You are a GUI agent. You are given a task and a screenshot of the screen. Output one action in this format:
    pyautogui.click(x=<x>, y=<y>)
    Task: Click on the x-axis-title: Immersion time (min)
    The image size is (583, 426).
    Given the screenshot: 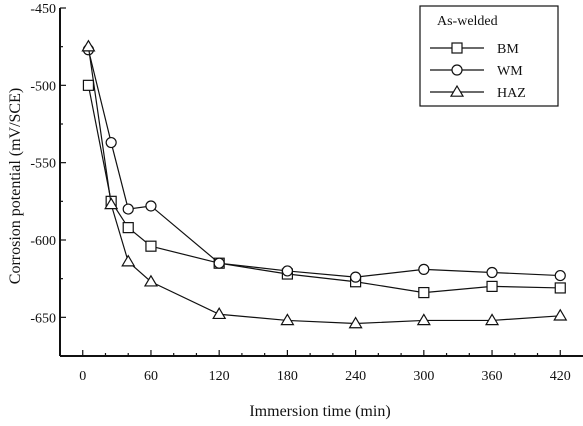 What is the action you would take?
    pyautogui.click(x=319, y=411)
    